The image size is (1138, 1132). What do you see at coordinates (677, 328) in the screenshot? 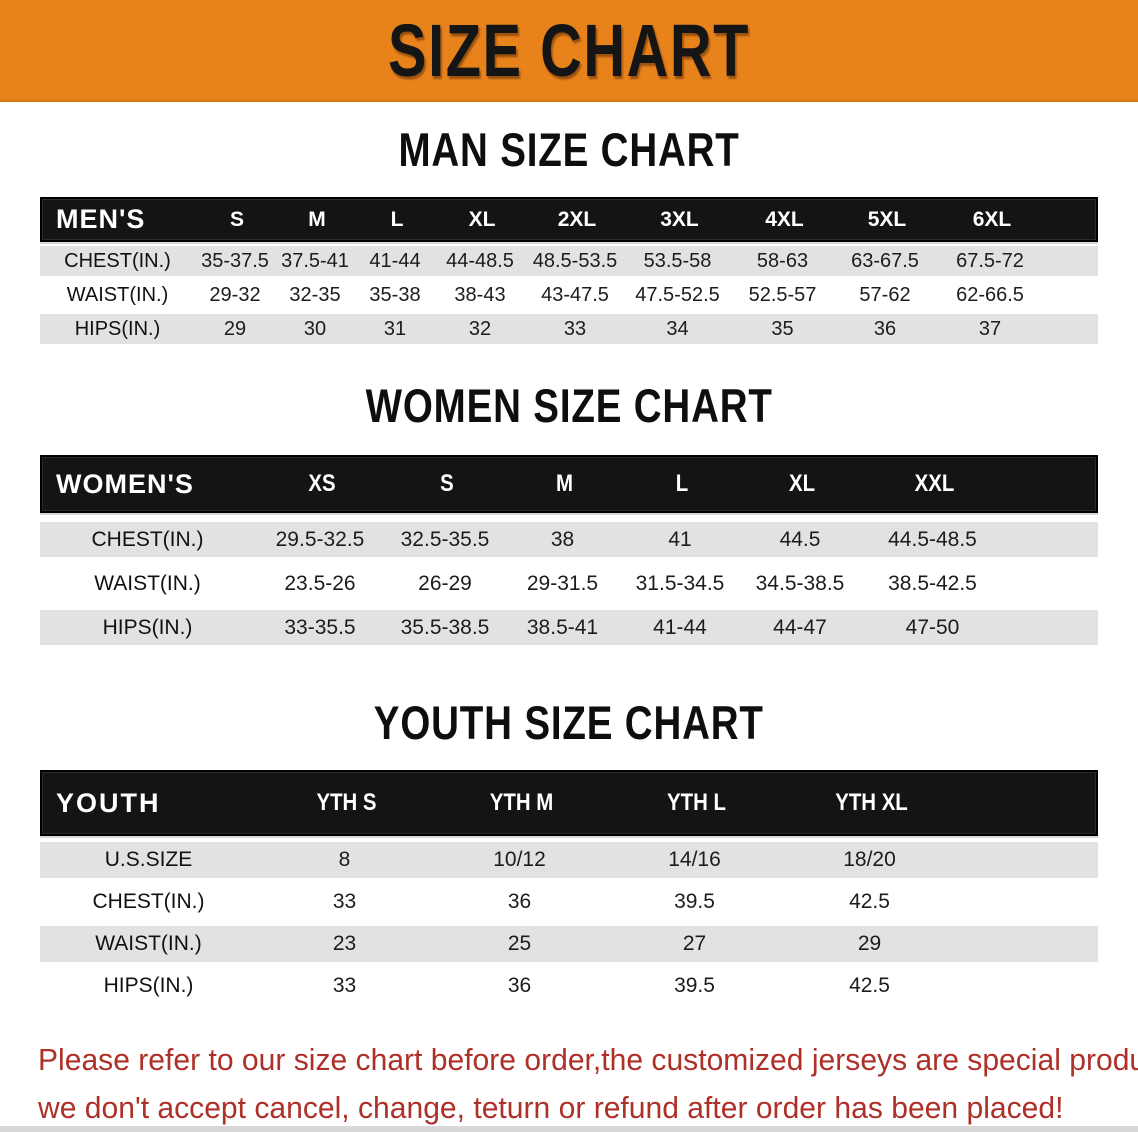
I see `table-cell: 34` at bounding box center [677, 328].